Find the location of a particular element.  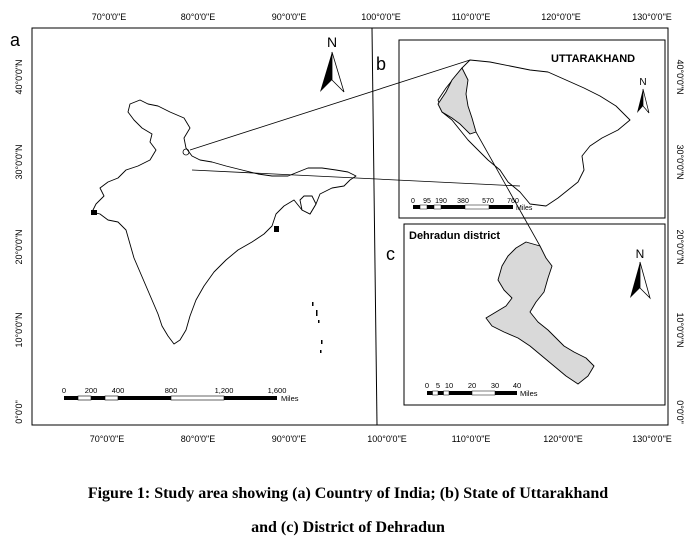

lat-label-right: 40°0'0"N is located at coordinates (680, 76).